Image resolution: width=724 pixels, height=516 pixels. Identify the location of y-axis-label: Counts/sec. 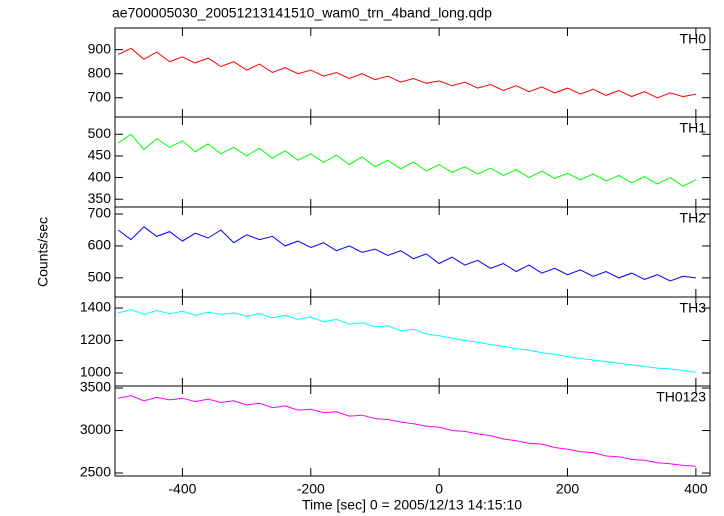
(43, 252).